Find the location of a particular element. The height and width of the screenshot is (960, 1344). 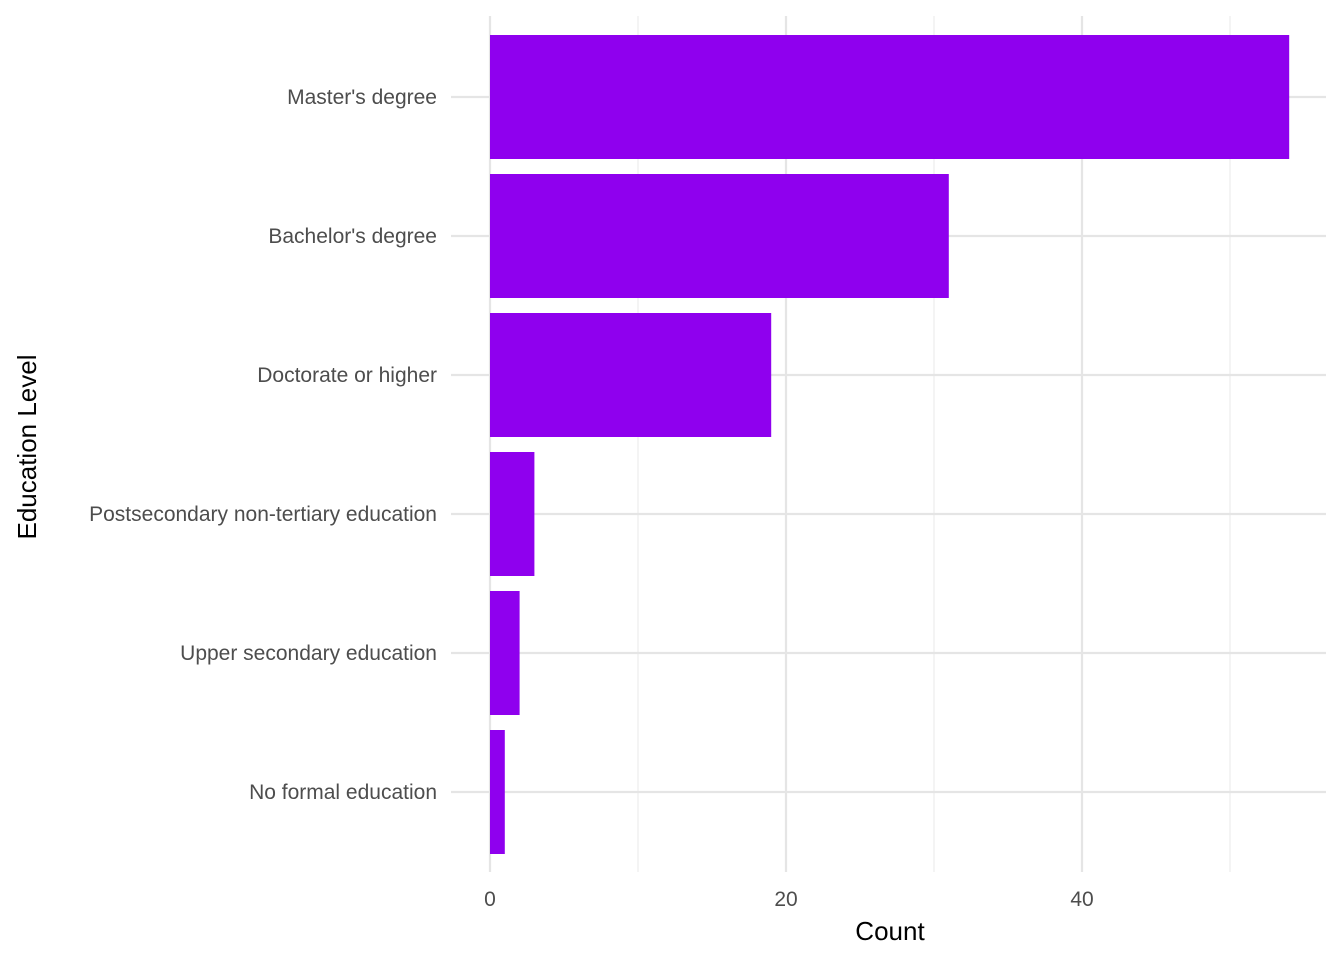

y-axis-title: Education Level is located at coordinates (27, 446).